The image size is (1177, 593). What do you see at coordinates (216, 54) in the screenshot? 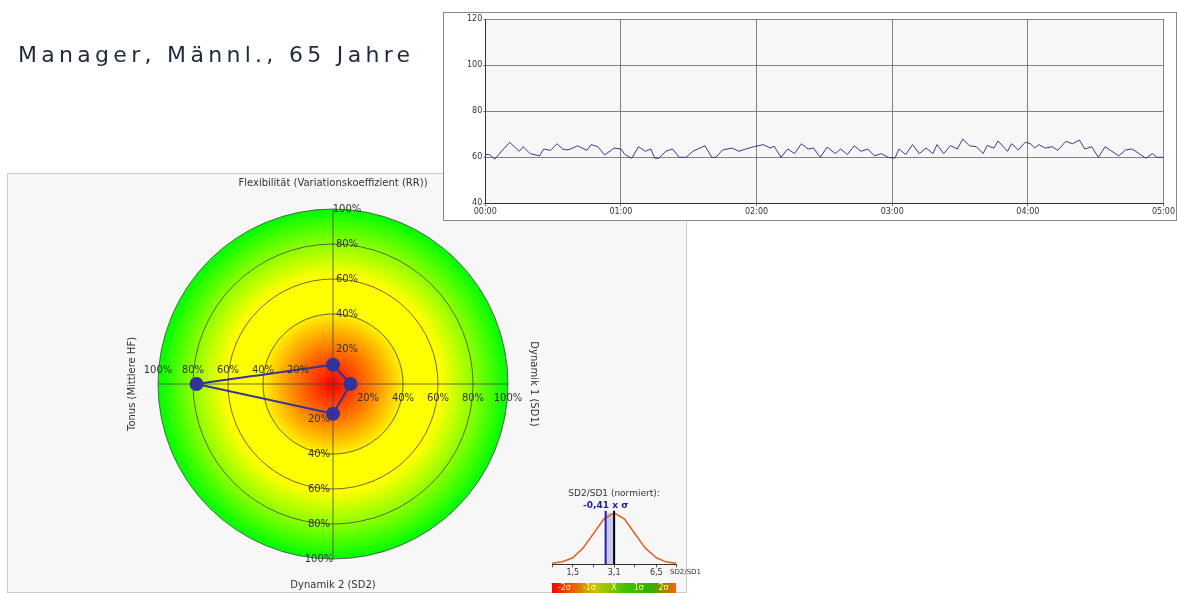
I see `chart-title: Manager, Männl., 65 Jahre` at bounding box center [216, 54].